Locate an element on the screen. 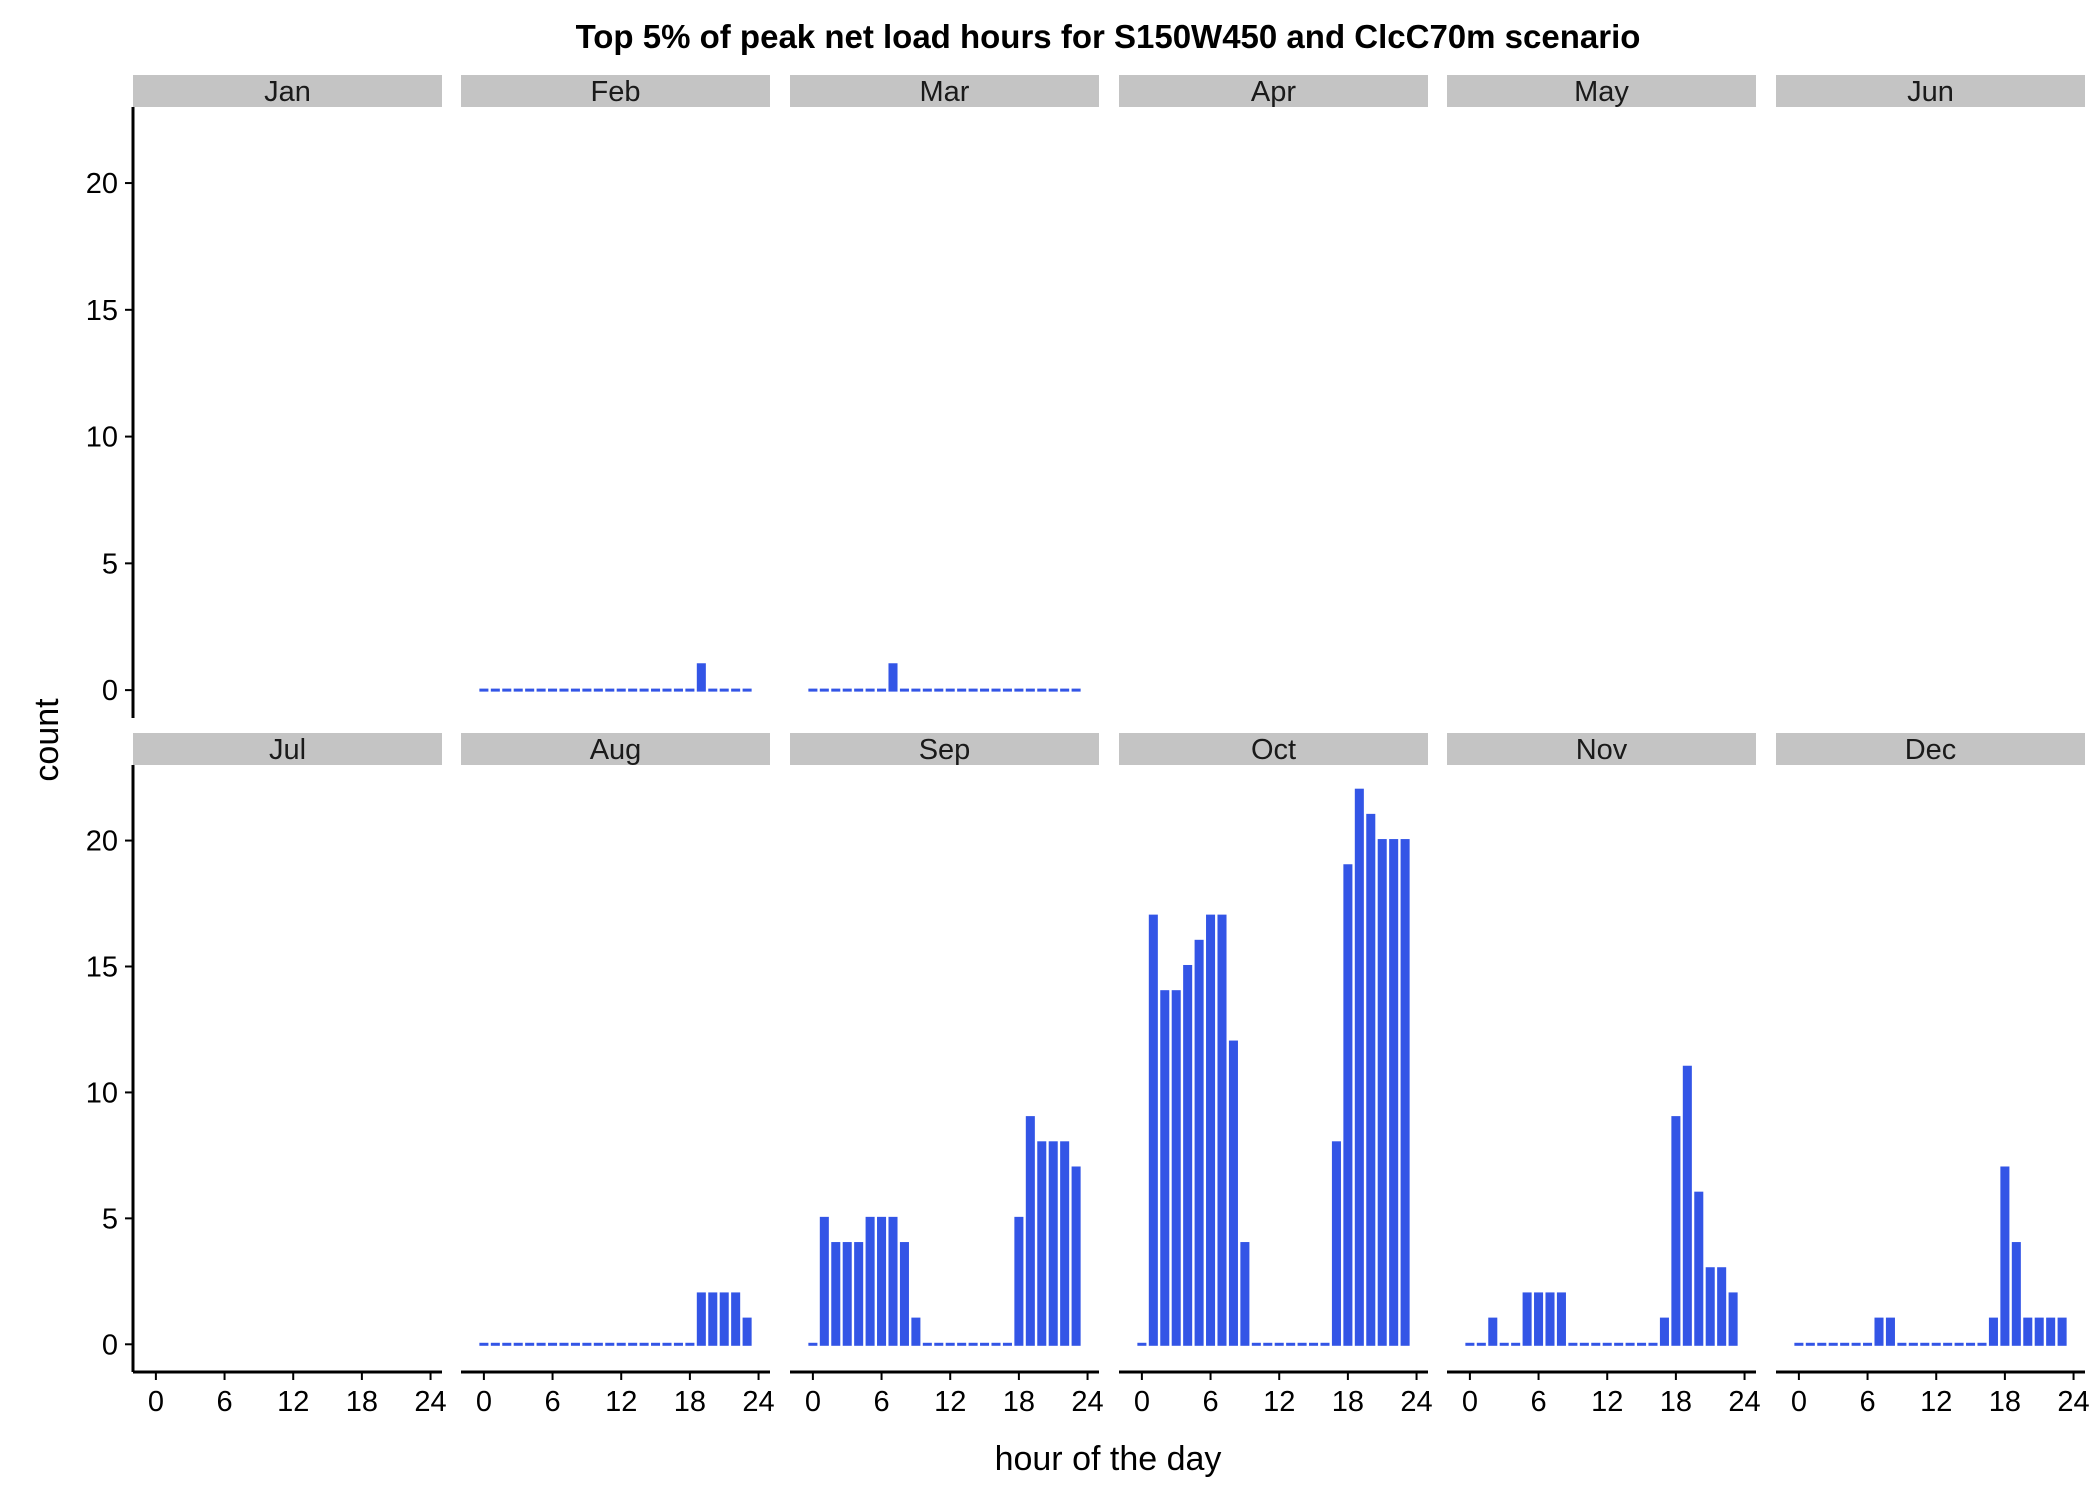 This screenshot has width=2100, height=1500. facet-dec-strip-label: Dec is located at coordinates (1931, 750).